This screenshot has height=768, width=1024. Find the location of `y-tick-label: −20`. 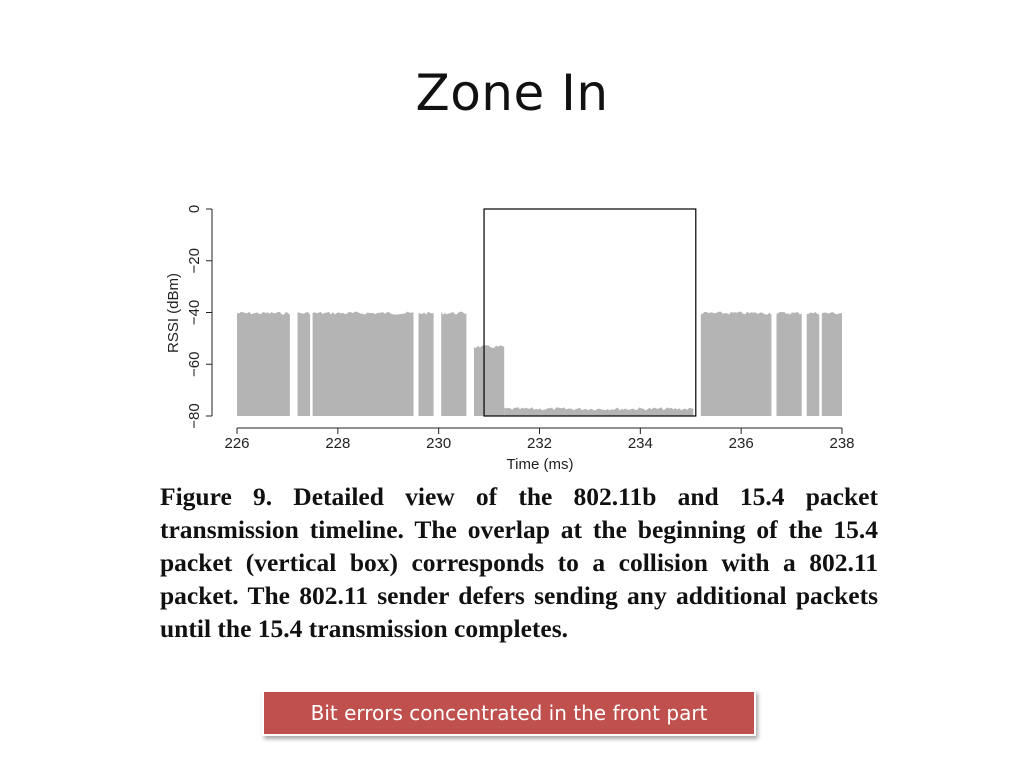

y-tick-label: −20 is located at coordinates (194, 260).